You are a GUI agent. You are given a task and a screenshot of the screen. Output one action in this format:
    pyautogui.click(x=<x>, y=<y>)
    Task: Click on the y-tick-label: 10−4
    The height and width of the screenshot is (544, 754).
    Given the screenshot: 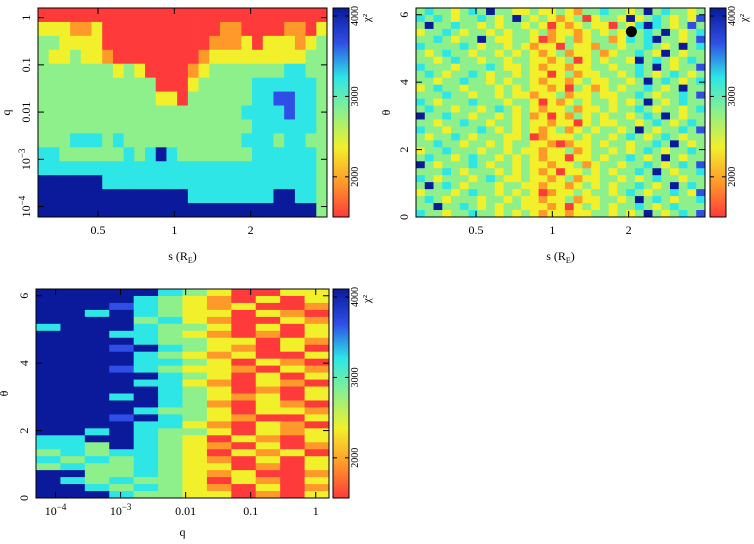 What is the action you would take?
    pyautogui.click(x=25, y=206)
    